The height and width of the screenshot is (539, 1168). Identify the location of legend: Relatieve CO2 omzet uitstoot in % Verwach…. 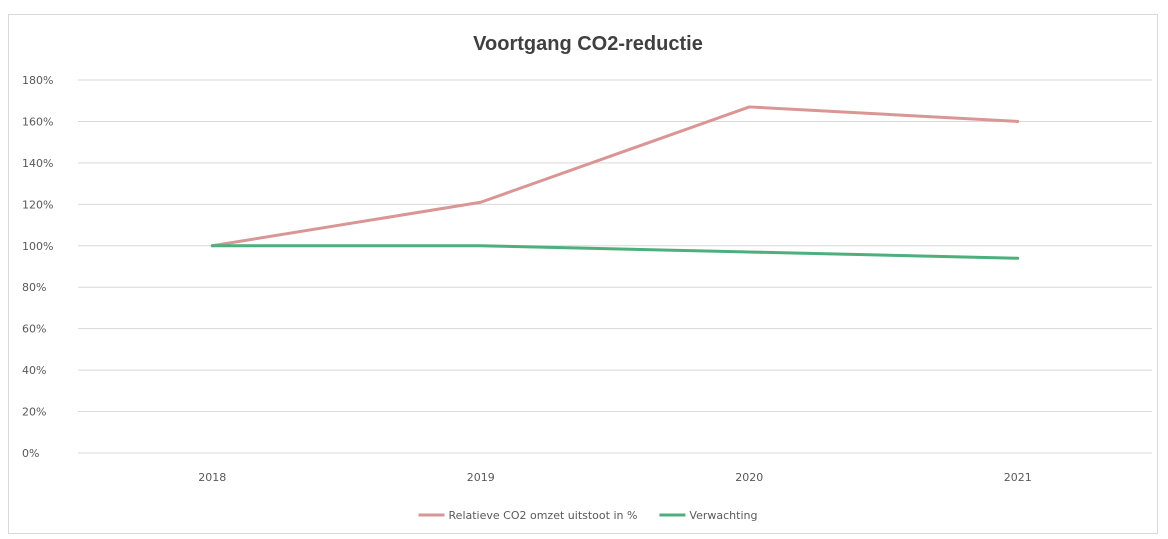
(587, 515).